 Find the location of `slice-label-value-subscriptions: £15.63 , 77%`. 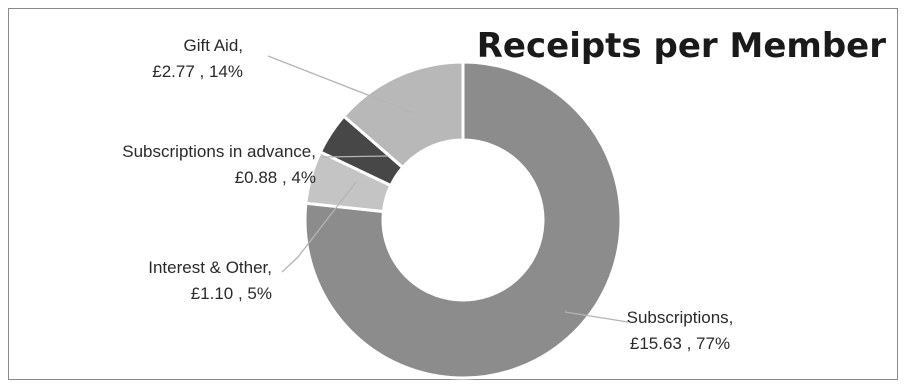

slice-label-value-subscriptions: £15.63 , 77% is located at coordinates (680, 343).